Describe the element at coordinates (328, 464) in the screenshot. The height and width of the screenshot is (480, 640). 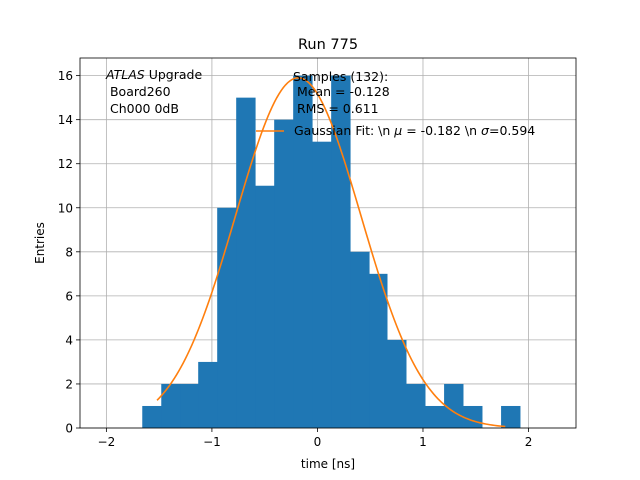
I see `x-axis-label: time [ns]` at that location.